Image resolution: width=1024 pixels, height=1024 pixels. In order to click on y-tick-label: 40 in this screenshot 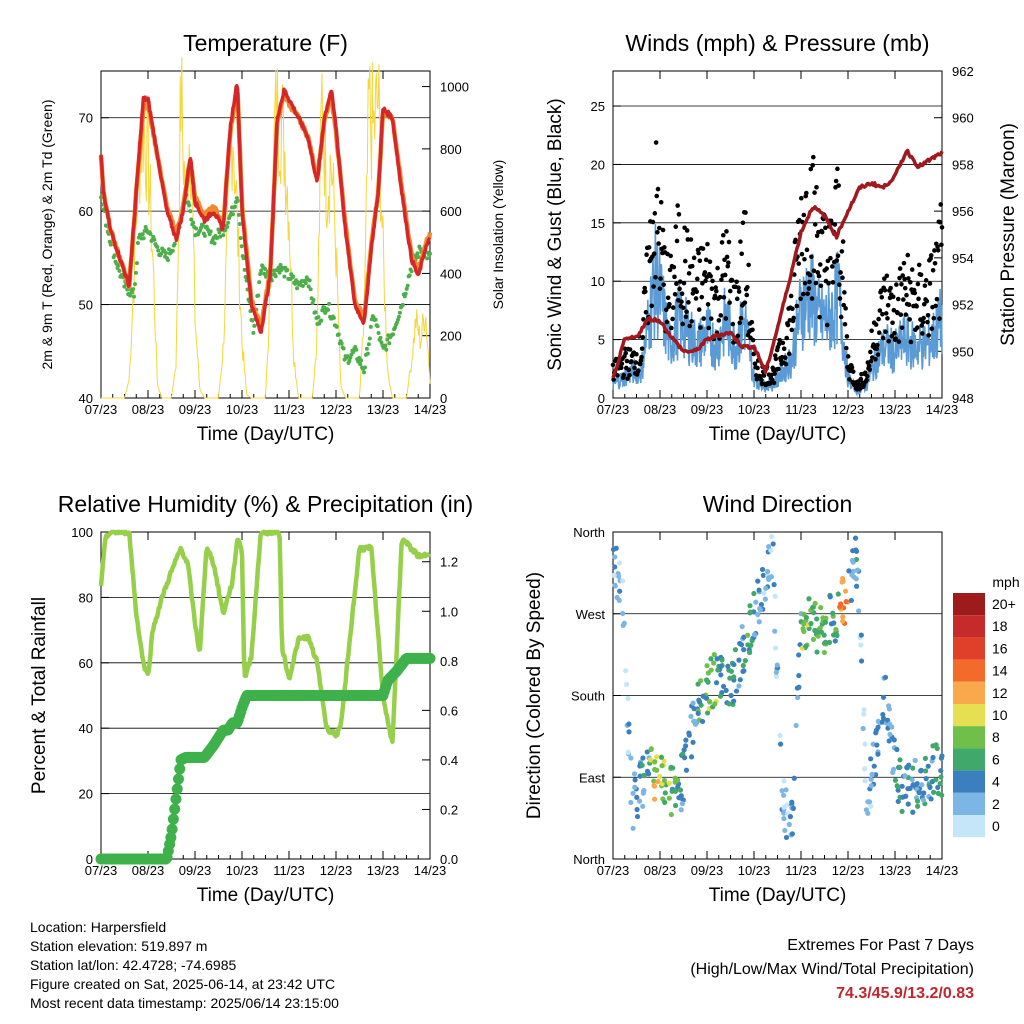, I will do `click(86, 398)`.